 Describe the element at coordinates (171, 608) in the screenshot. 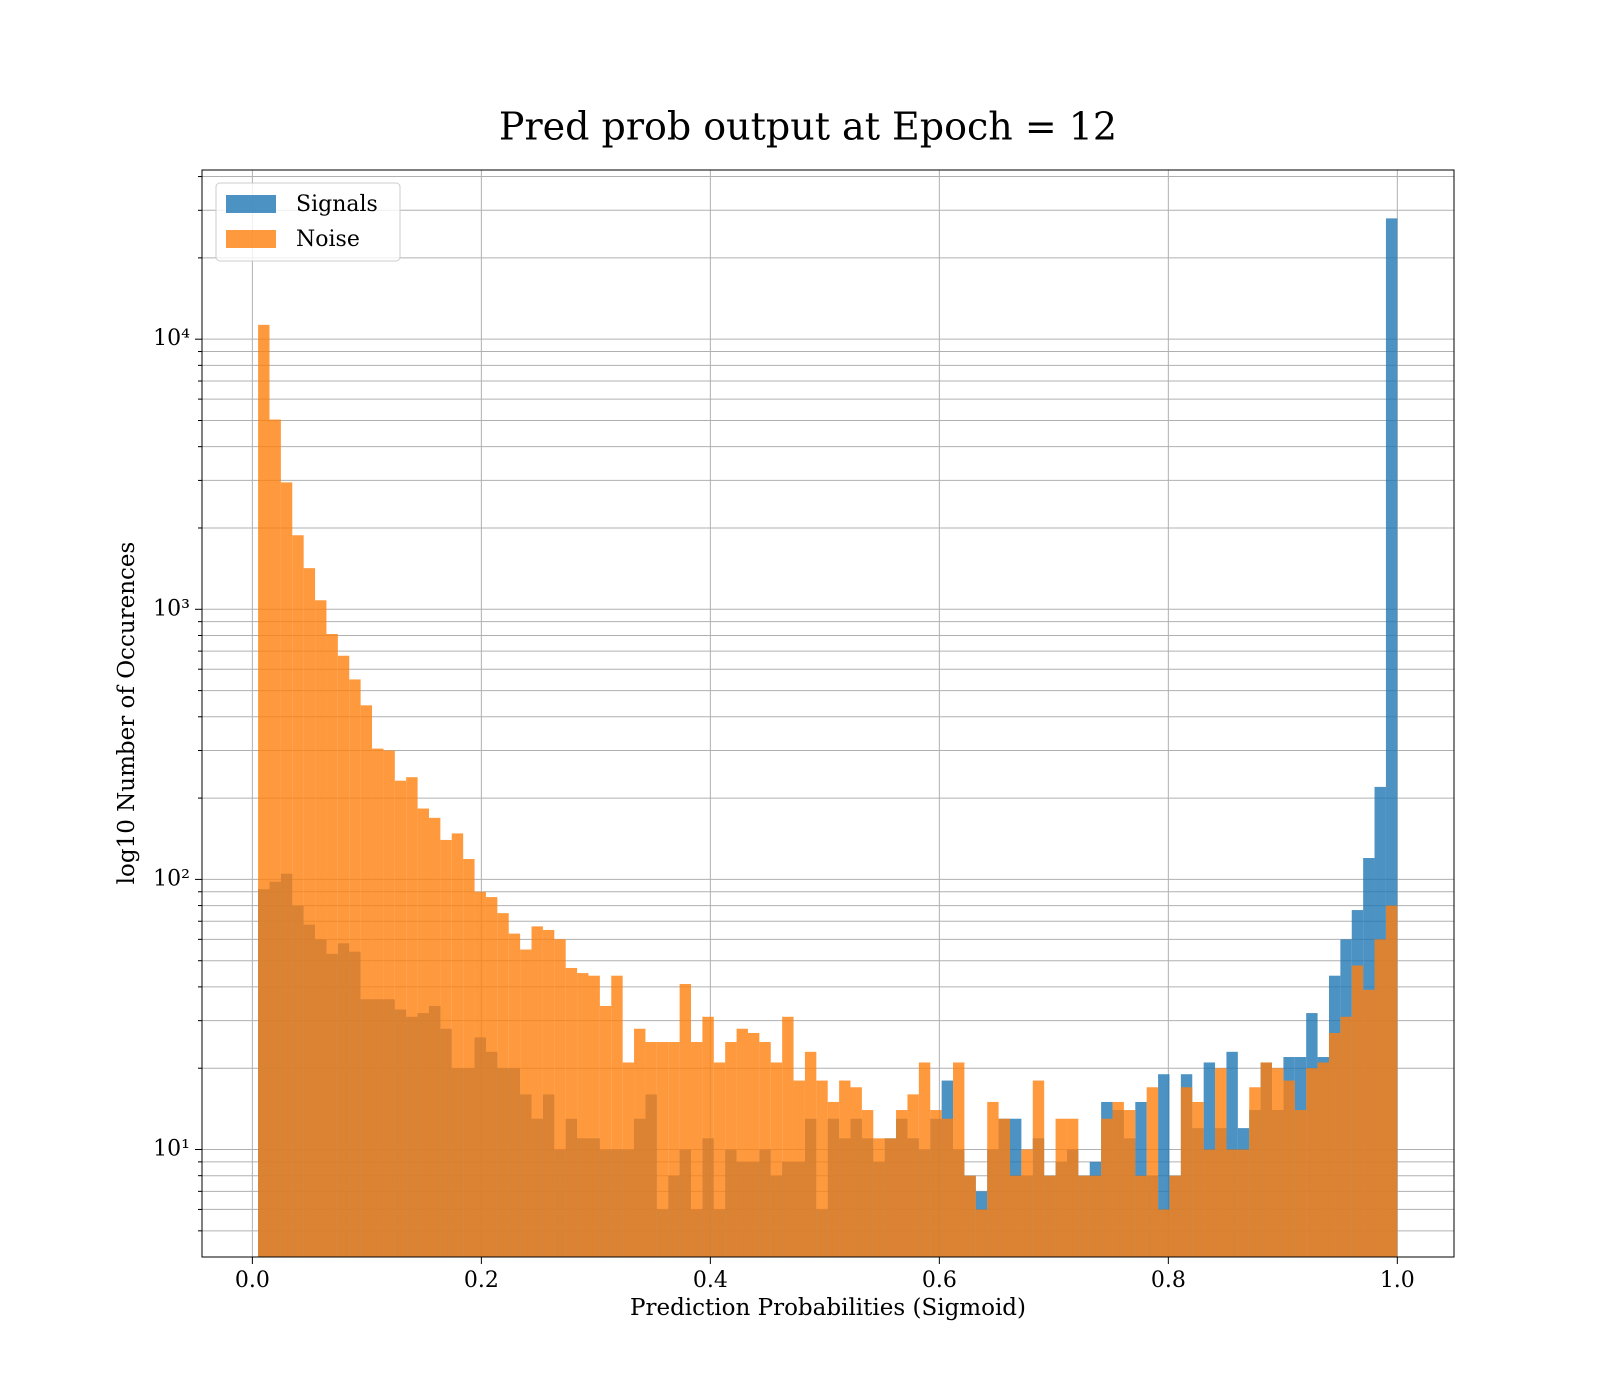

I see `y-tick-label: 10³` at that location.